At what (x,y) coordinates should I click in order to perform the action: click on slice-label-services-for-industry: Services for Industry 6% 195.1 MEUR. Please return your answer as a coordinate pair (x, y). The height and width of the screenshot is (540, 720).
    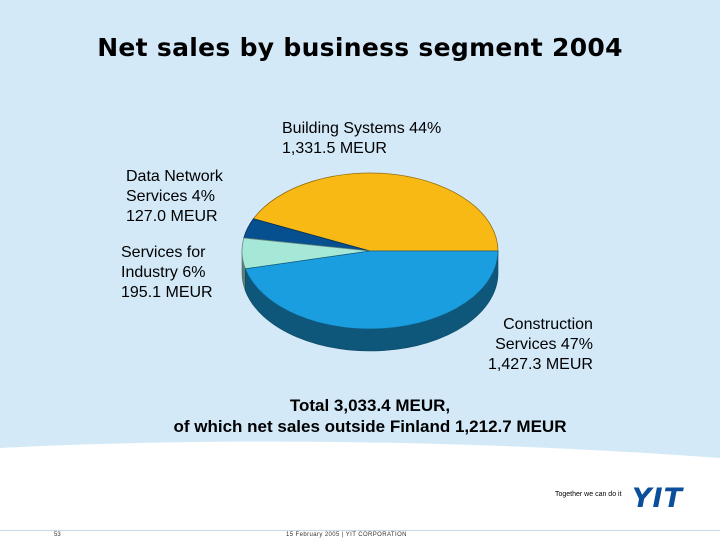
    Looking at the image, I should click on (167, 273).